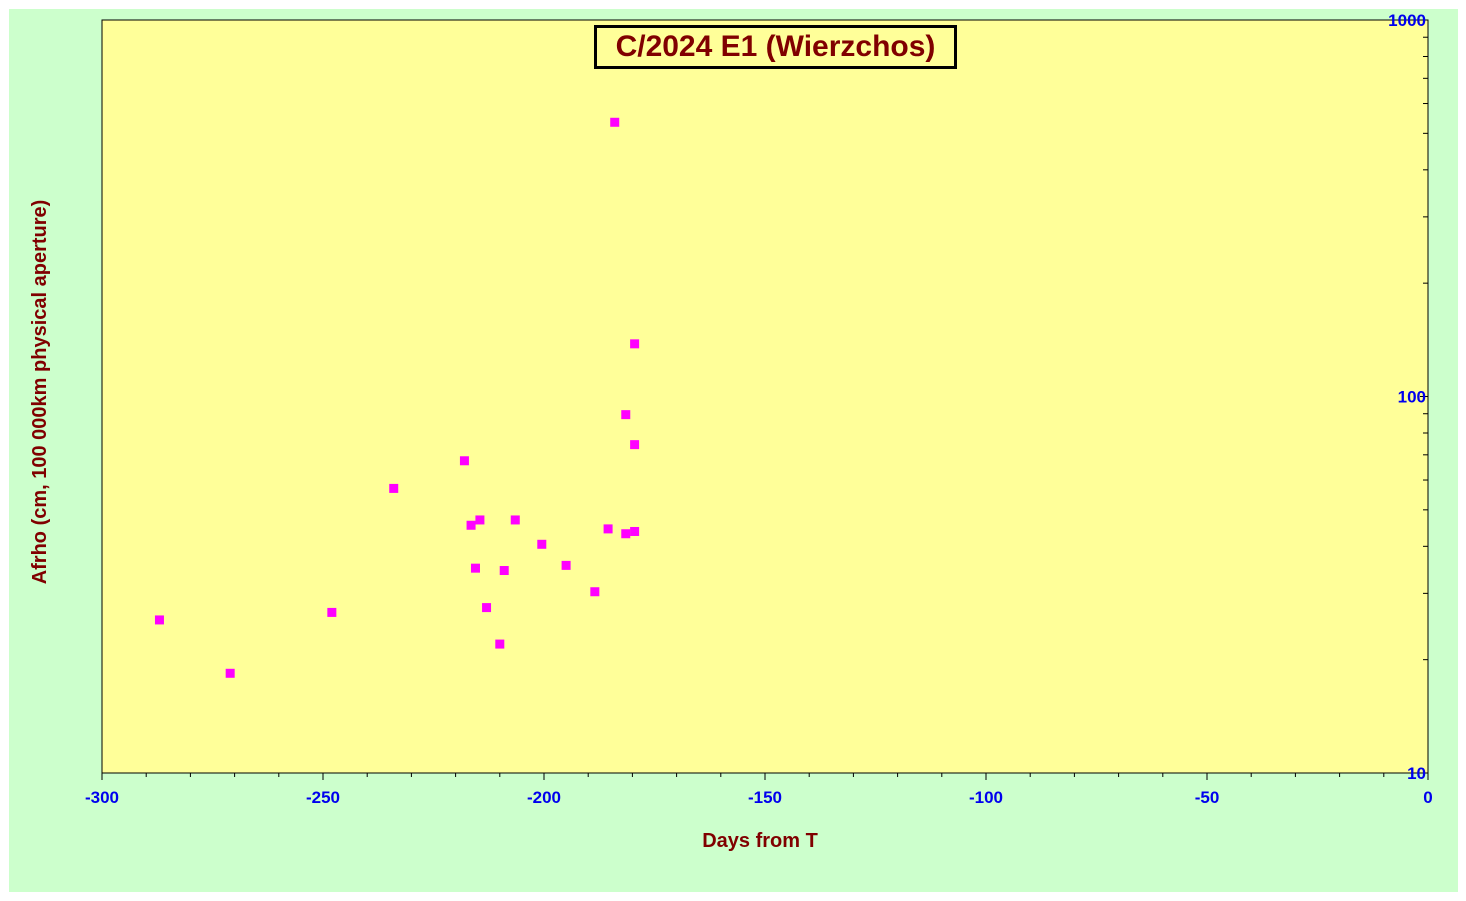  What do you see at coordinates (1427, 797) in the screenshot?
I see `x-tick-label: 0` at bounding box center [1427, 797].